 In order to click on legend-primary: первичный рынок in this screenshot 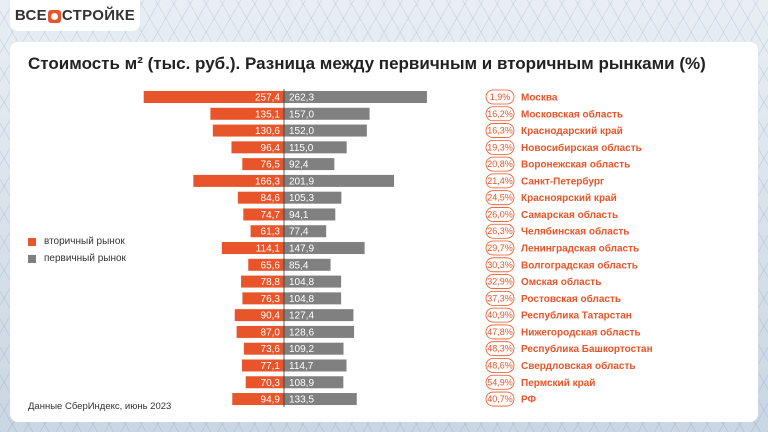, I will do `click(77, 258)`.